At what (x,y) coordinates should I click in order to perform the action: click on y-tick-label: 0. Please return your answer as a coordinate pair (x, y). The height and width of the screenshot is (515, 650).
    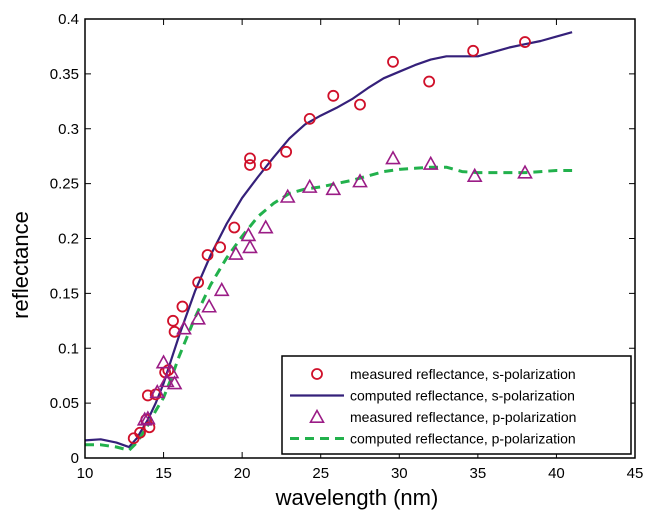
    Looking at the image, I should click on (75, 458).